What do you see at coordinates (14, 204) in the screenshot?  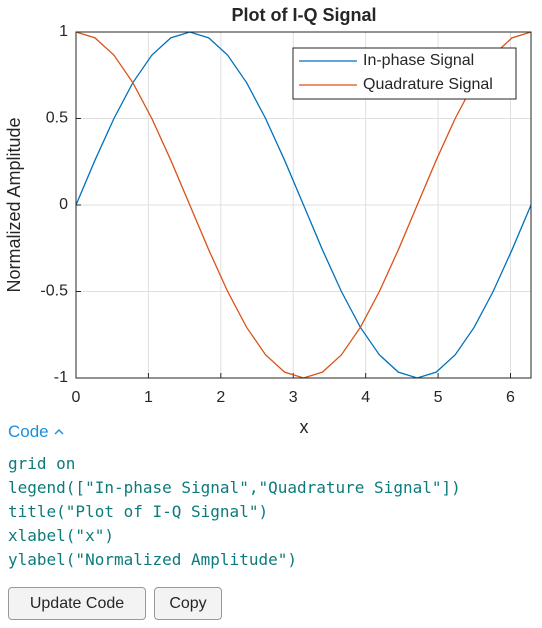 I see `y-axis-label: Normalized Amplitude` at bounding box center [14, 204].